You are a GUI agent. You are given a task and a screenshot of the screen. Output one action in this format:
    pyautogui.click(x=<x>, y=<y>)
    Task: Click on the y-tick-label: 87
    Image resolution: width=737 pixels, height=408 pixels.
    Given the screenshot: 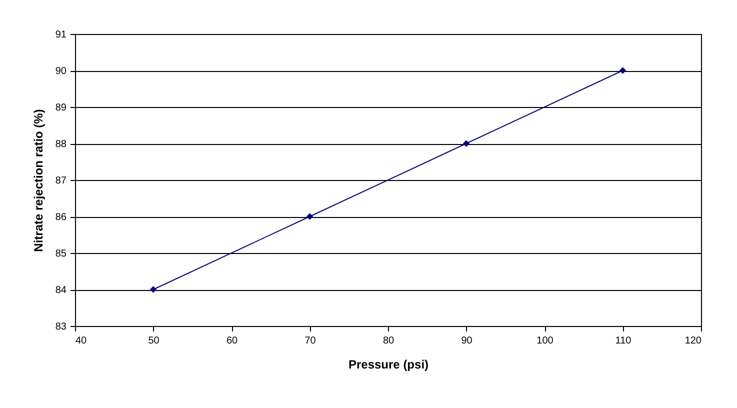 What is the action you would take?
    pyautogui.click(x=61, y=181)
    